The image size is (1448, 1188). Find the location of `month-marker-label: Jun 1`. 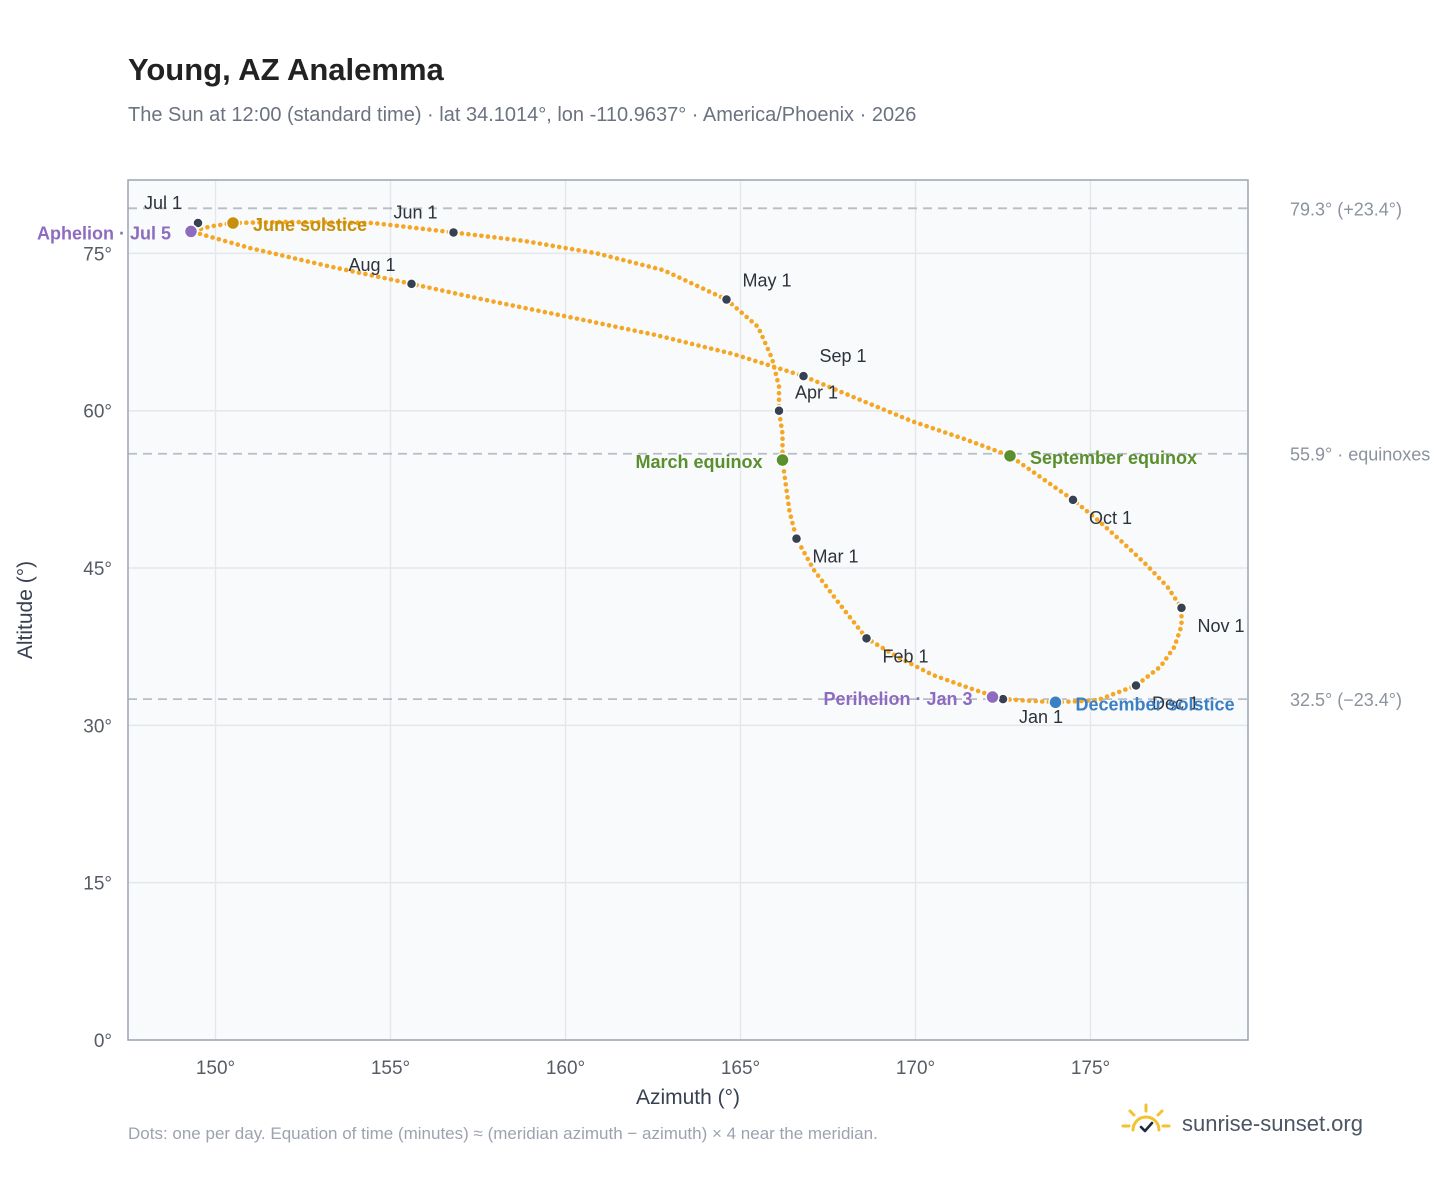

month-marker-label: Jun 1 is located at coordinates (415, 212).